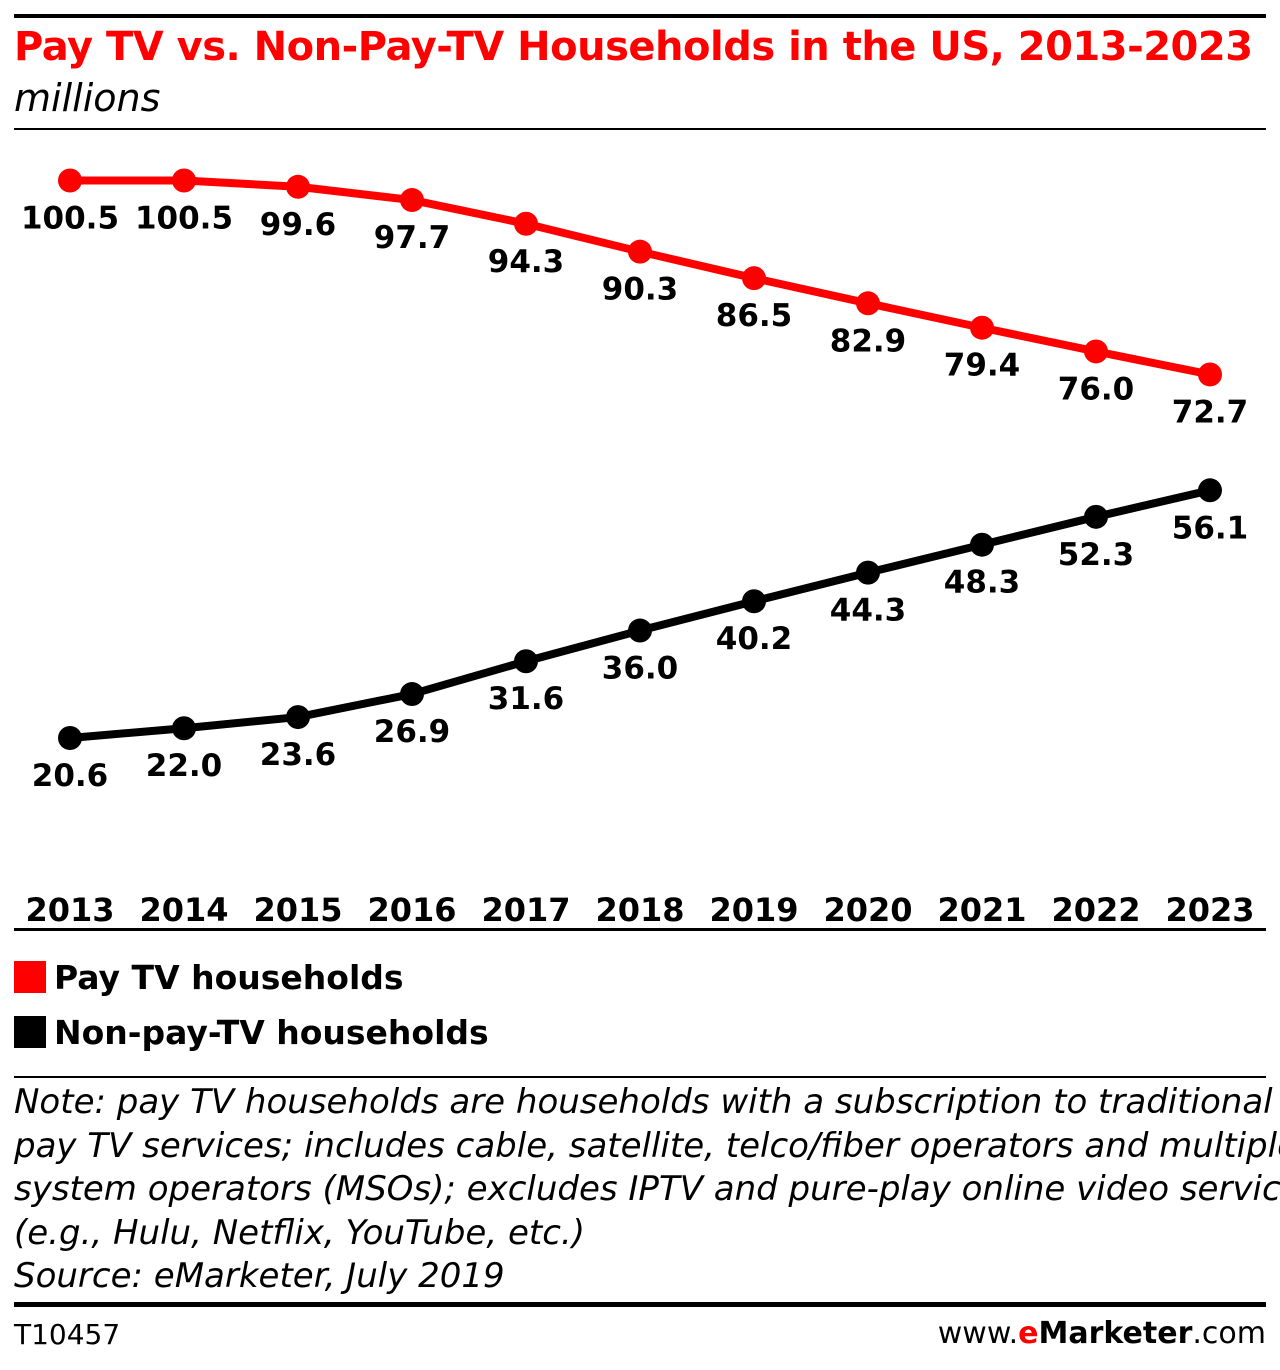  I want to click on data-label-non-pay-tv-2017: 31.6, so click(526, 699).